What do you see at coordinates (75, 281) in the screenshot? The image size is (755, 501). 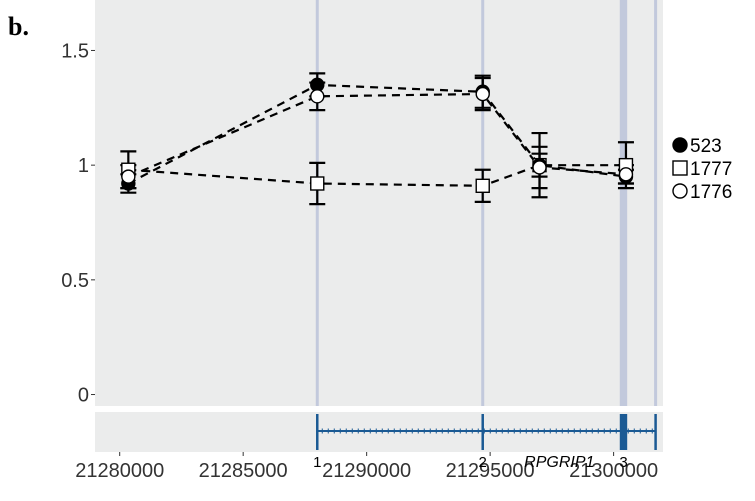 I see `y-tick-label: 0.5` at bounding box center [75, 281].